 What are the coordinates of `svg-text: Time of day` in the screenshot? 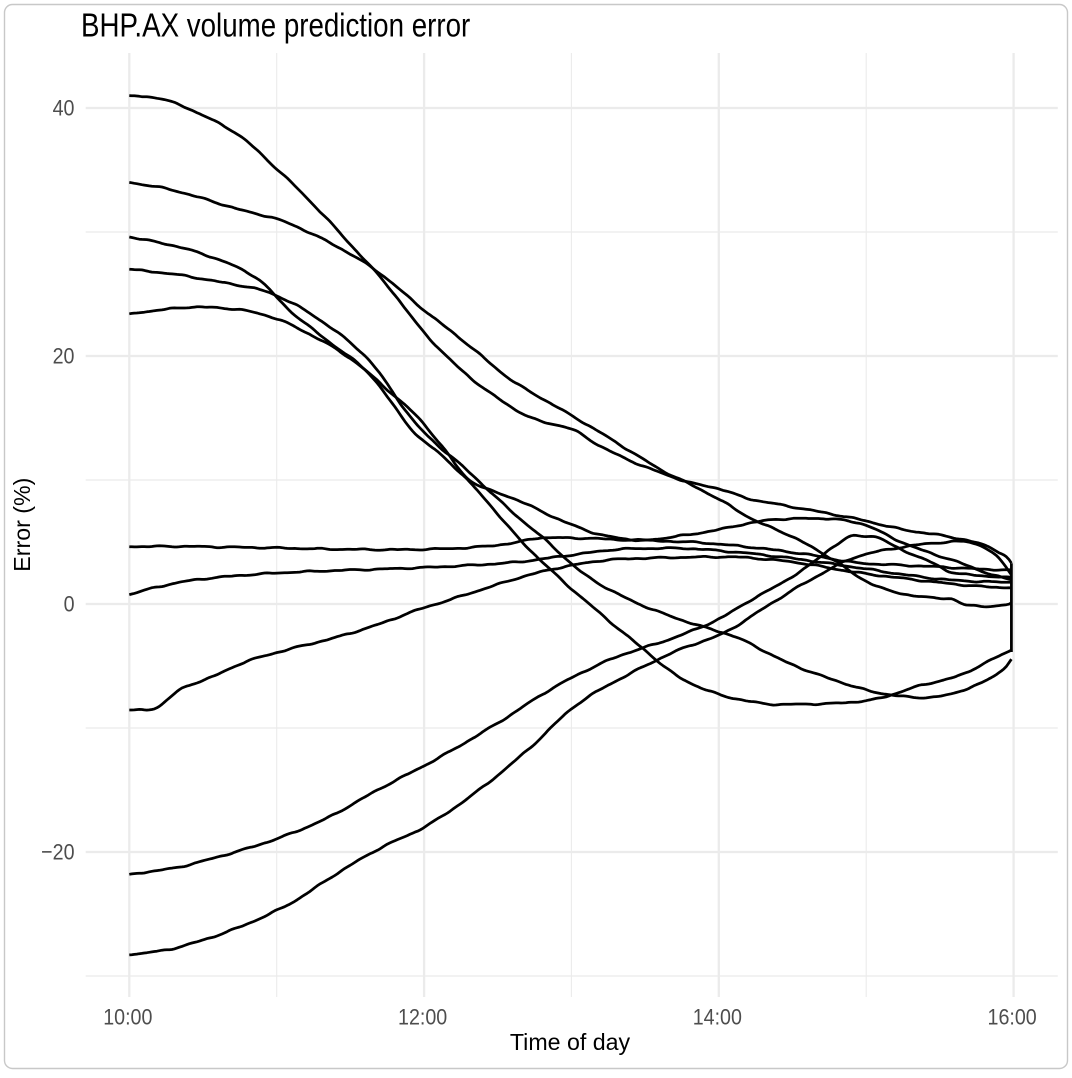 It's located at (570, 1042).